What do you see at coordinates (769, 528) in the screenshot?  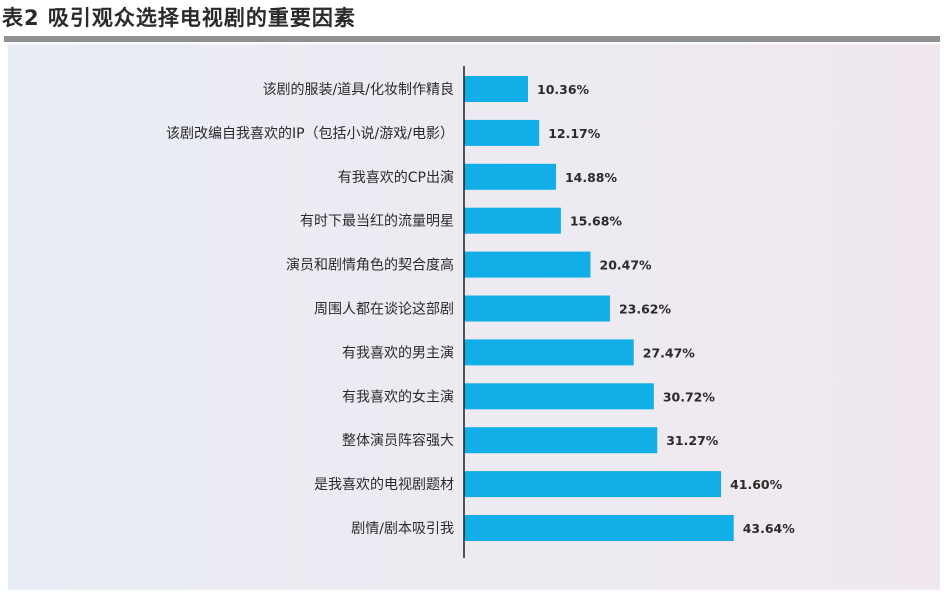 I see `value-label: 43.64%` at bounding box center [769, 528].